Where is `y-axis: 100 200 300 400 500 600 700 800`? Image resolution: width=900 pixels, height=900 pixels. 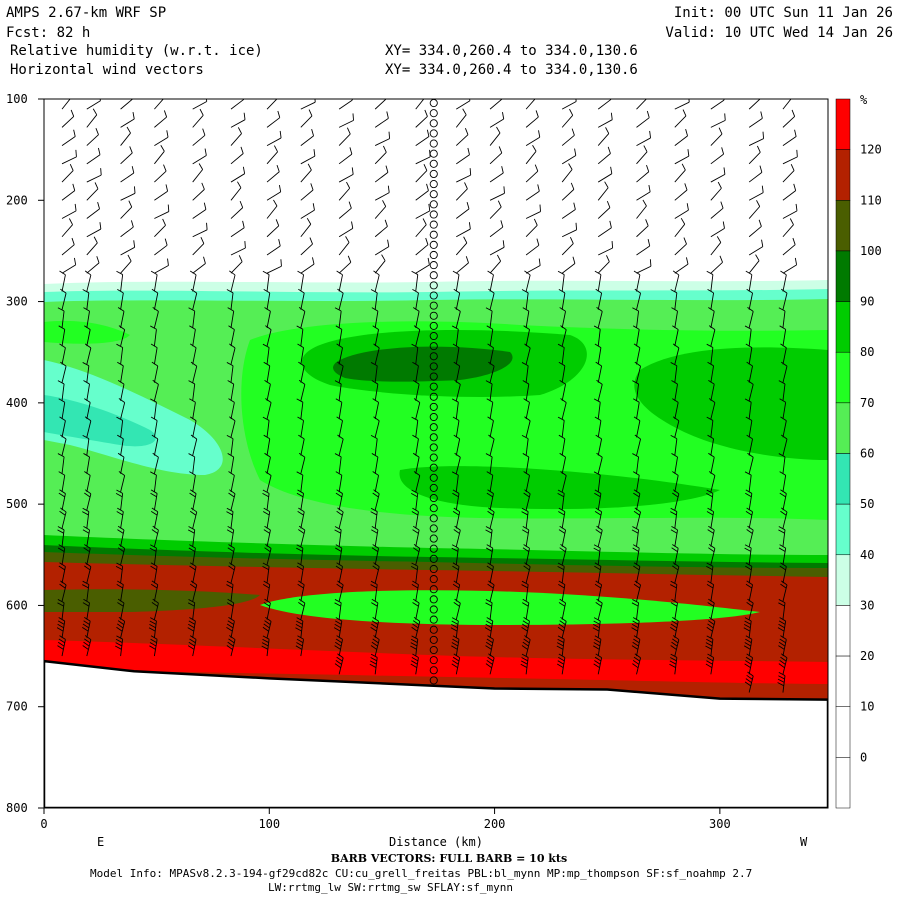 y-axis: 100 200 300 400 500 600 700 800 is located at coordinates (25, 453).